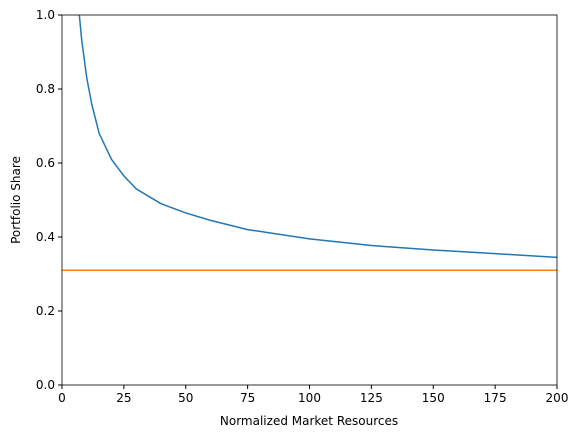  Describe the element at coordinates (123, 398) in the screenshot. I see `x-tick-label: 25` at that location.